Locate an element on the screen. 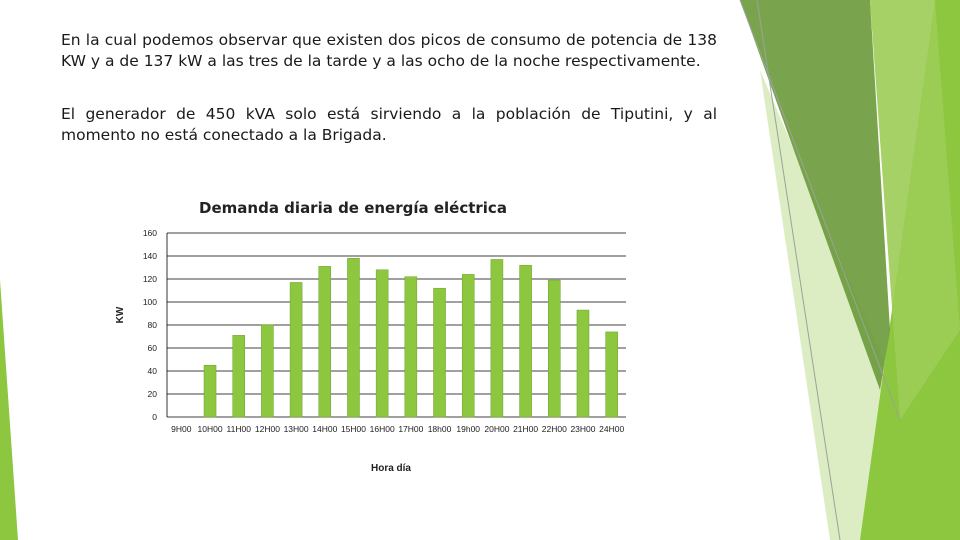 This screenshot has height=540, width=960. right-accent-triangle is located at coordinates (915, 210).